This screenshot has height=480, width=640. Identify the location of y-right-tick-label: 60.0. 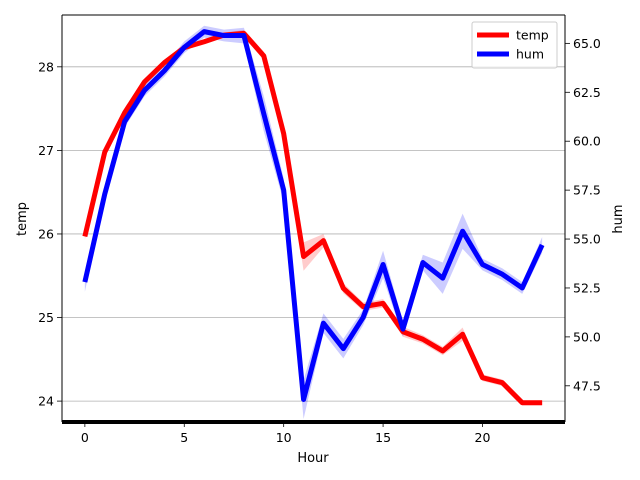
(587, 141).